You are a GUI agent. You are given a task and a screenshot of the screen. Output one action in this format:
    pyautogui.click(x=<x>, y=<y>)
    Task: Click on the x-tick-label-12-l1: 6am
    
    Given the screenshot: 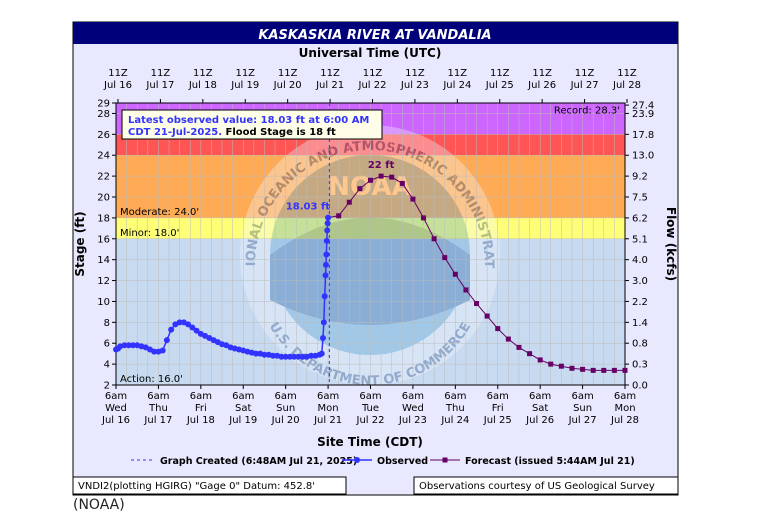 What is the action you would take?
    pyautogui.click(x=625, y=396)
    